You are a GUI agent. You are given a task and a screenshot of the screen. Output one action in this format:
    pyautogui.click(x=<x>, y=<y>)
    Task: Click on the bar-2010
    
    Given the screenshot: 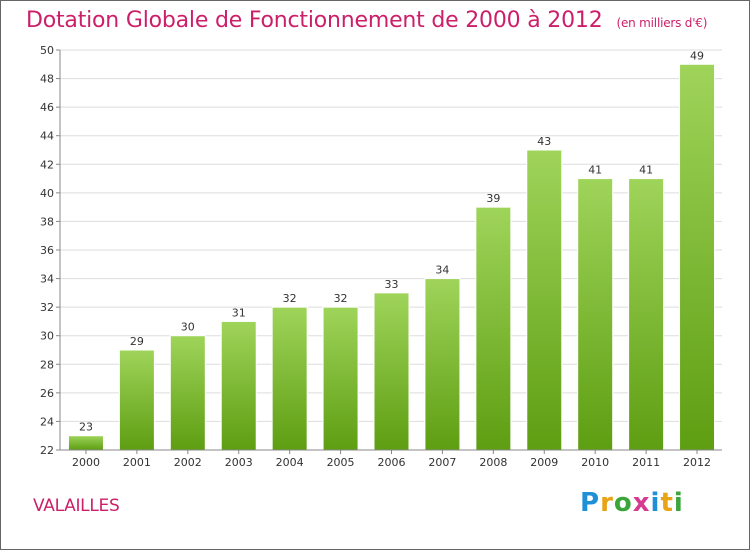 What is the action you would take?
    pyautogui.click(x=595, y=314)
    